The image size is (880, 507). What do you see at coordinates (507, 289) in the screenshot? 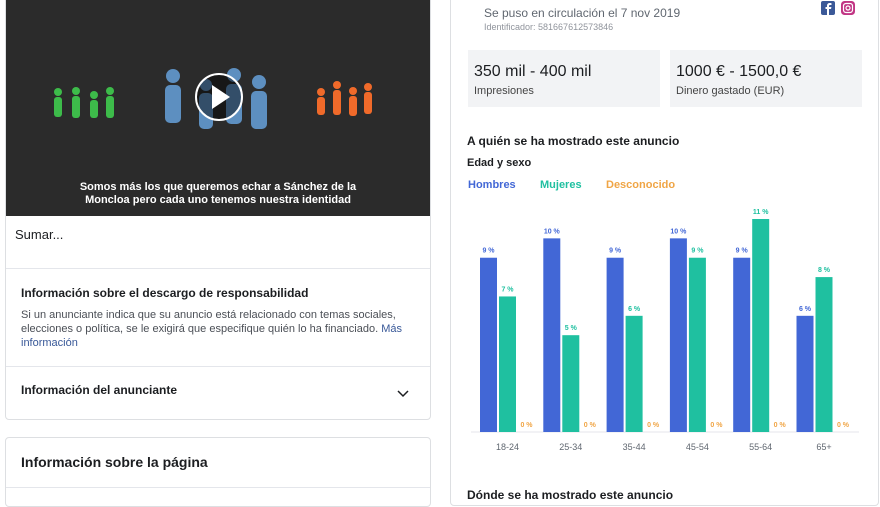
I see `value-label: 7 %` at bounding box center [507, 289].